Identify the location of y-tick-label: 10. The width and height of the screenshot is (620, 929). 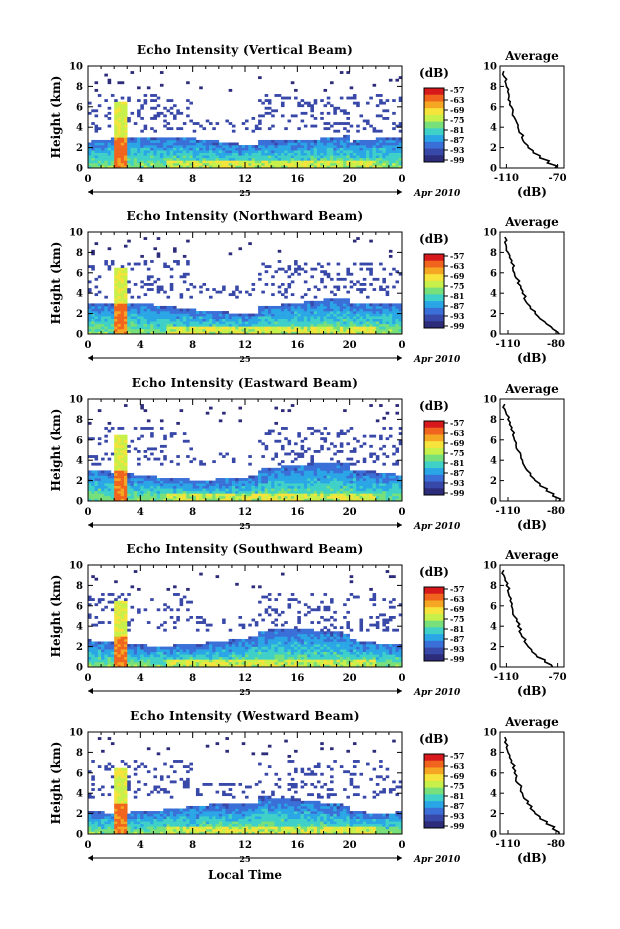
(76, 733).